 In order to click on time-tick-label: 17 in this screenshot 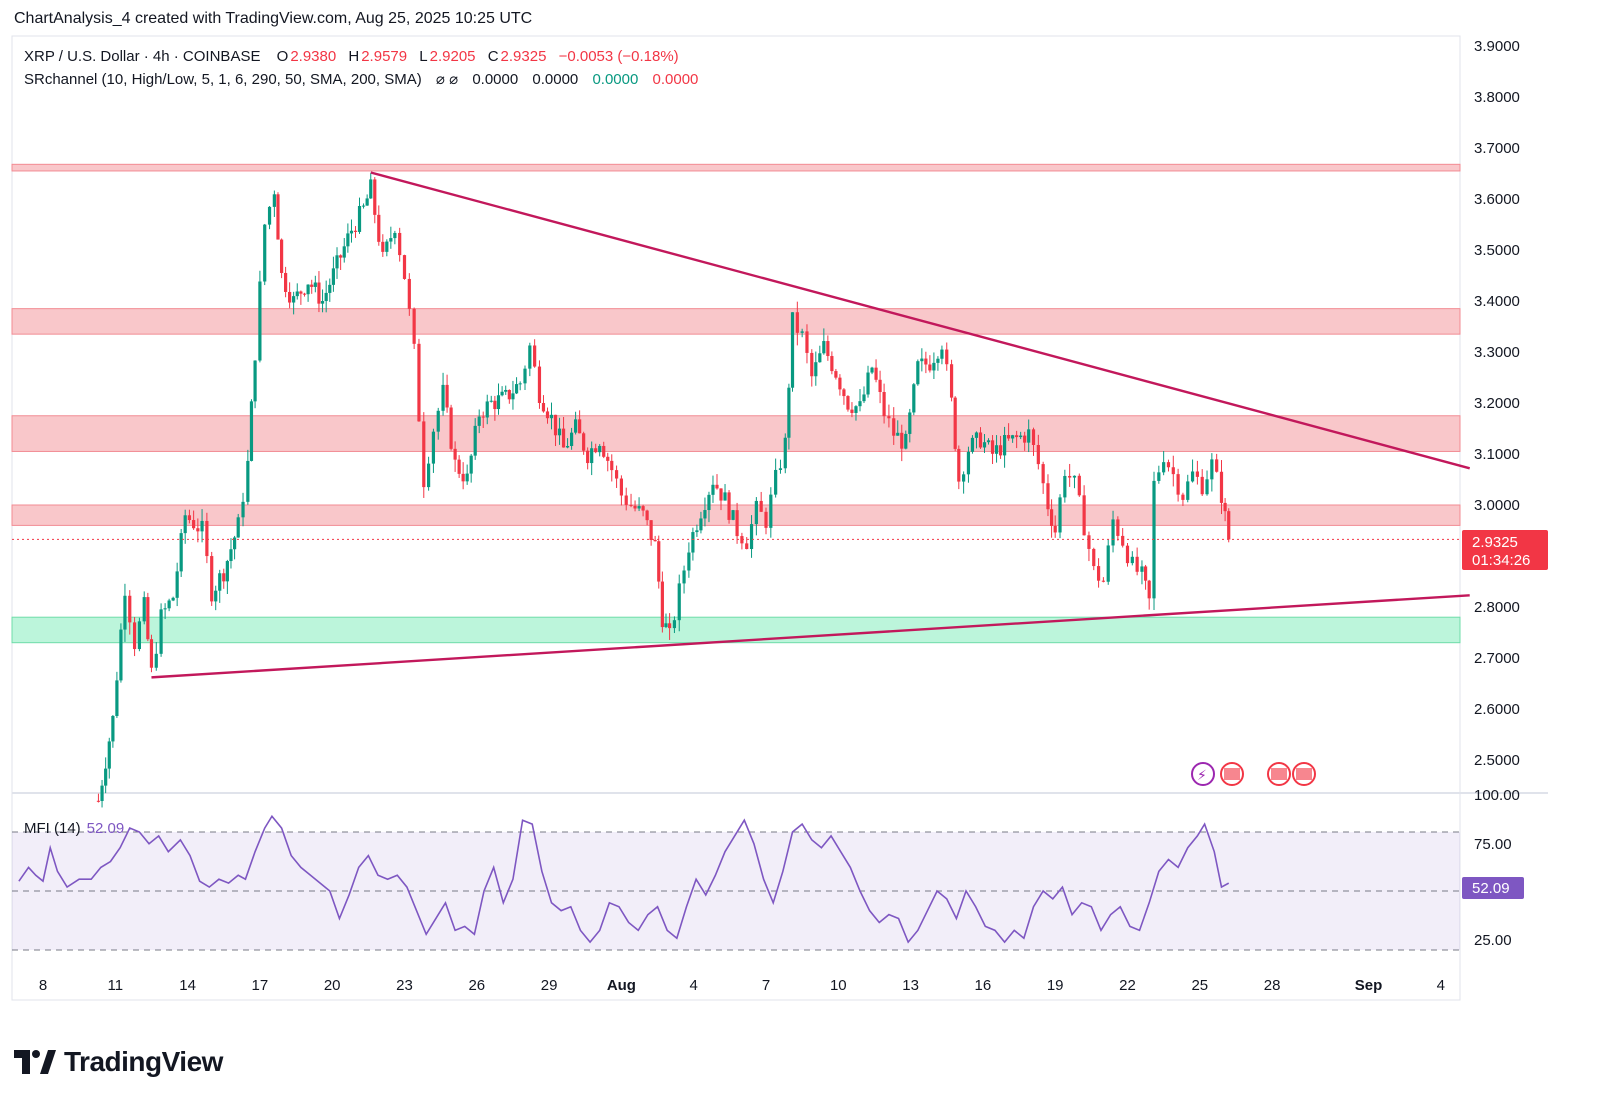, I will do `click(260, 985)`.